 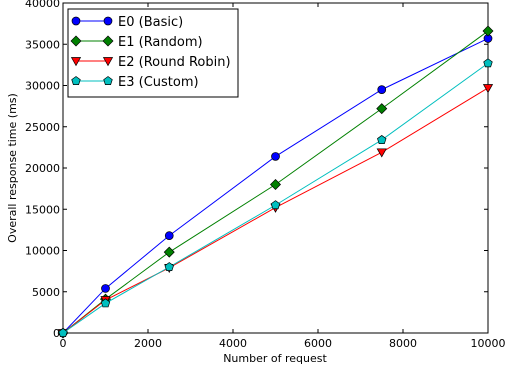 I want to click on x-axis-label: Number of request, so click(x=275, y=358).